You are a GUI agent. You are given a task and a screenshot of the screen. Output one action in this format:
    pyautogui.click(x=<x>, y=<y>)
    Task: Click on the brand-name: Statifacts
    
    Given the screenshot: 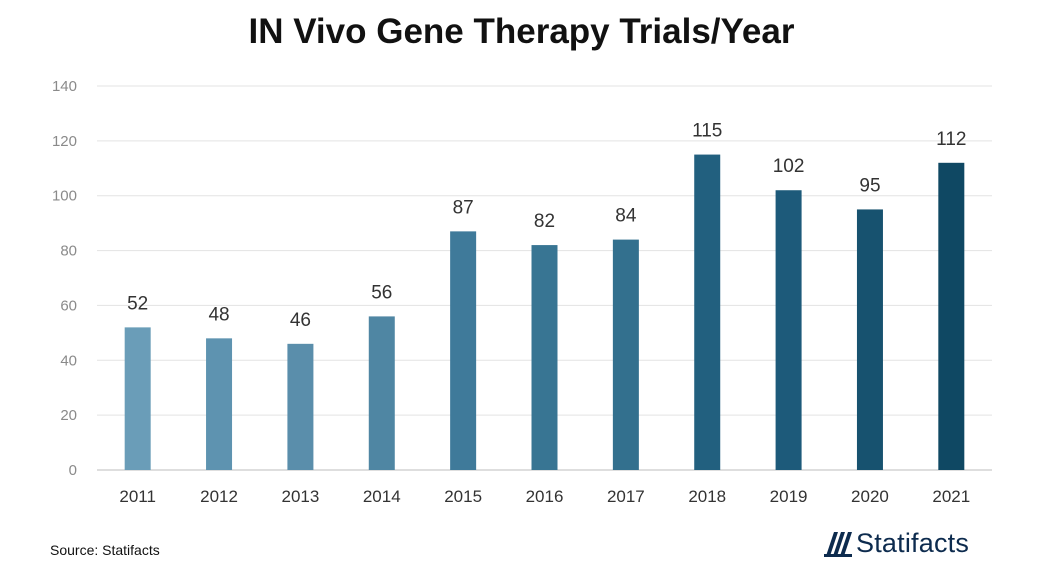 What is the action you would take?
    pyautogui.click(x=913, y=543)
    